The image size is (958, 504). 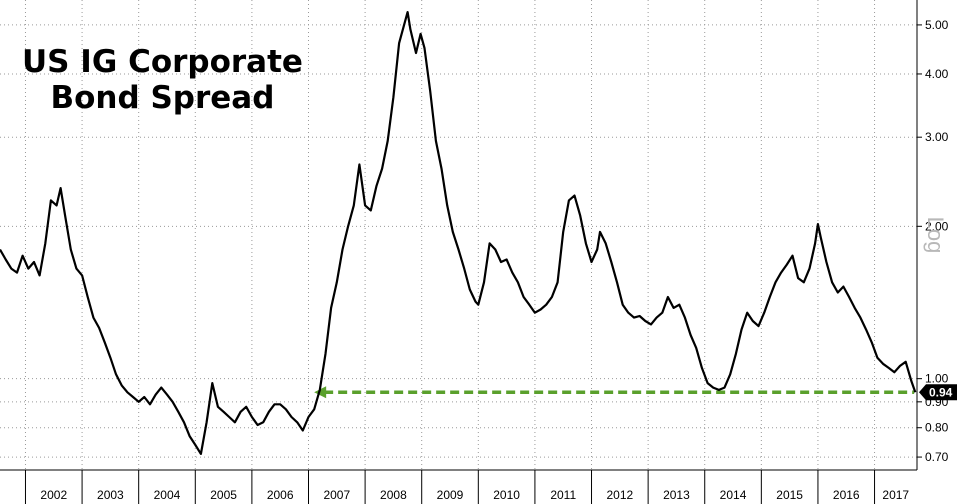 What do you see at coordinates (619, 495) in the screenshot?
I see `x-tick-label: 2012` at bounding box center [619, 495].